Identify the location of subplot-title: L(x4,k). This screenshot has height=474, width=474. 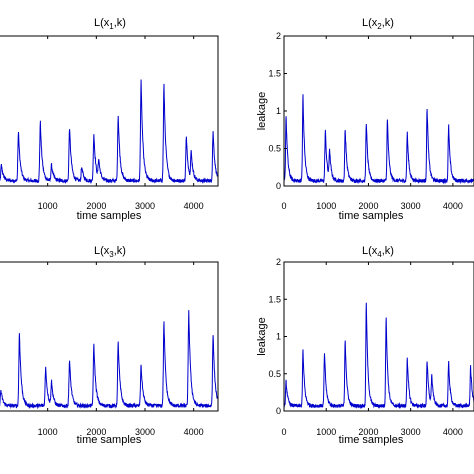
(378, 252).